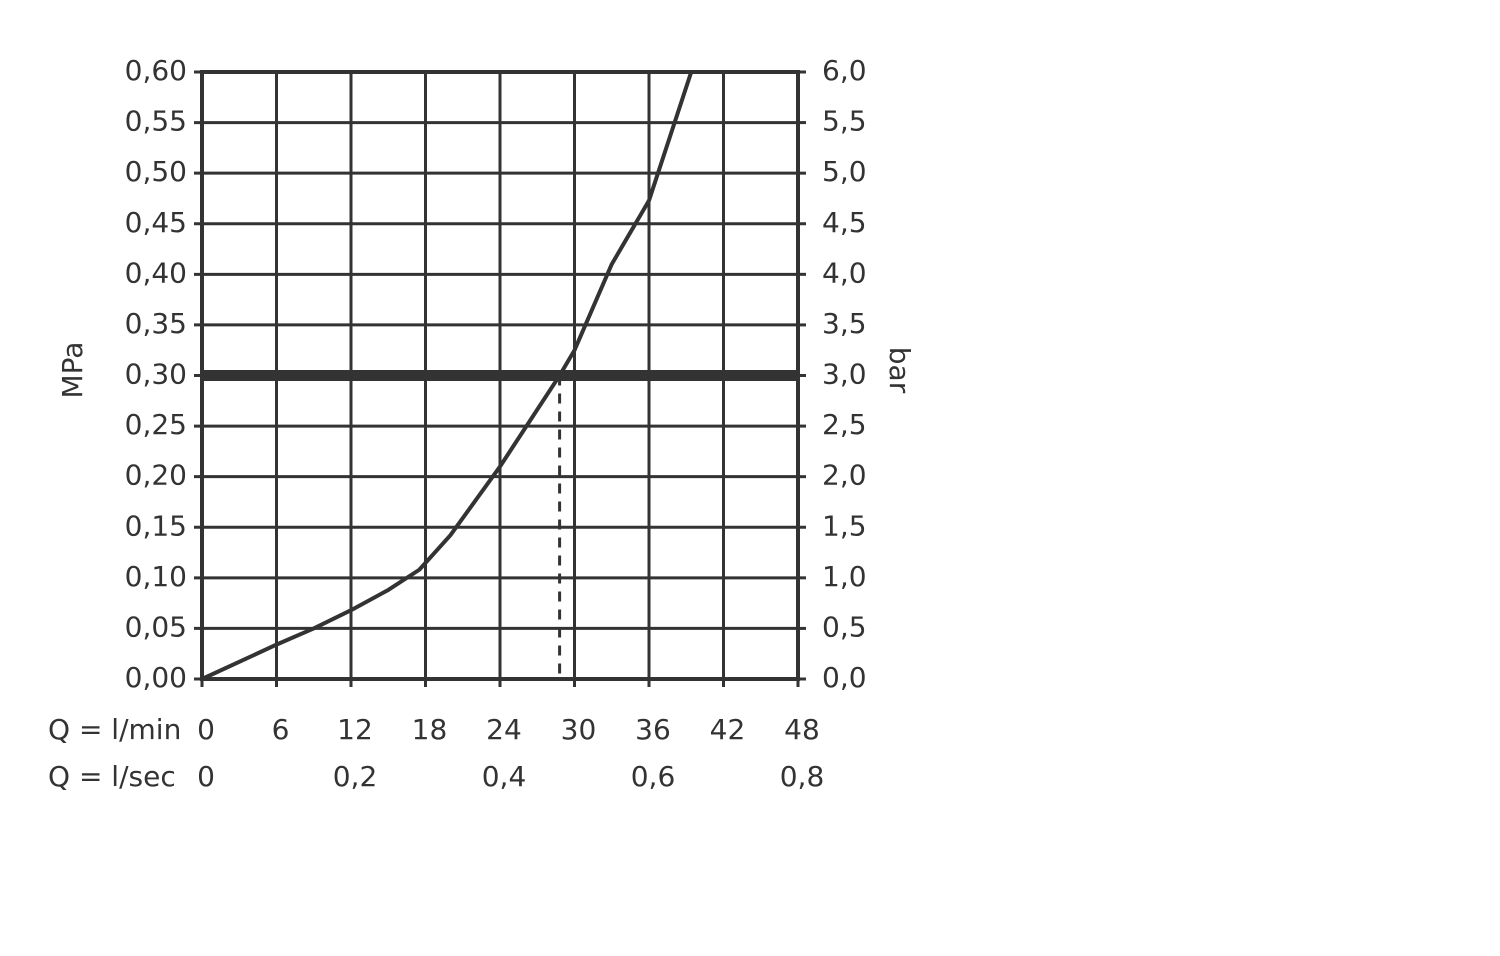 The height and width of the screenshot is (956, 1500). What do you see at coordinates (844, 424) in the screenshot?
I see `y2-tick-label: 2,5` at bounding box center [844, 424].